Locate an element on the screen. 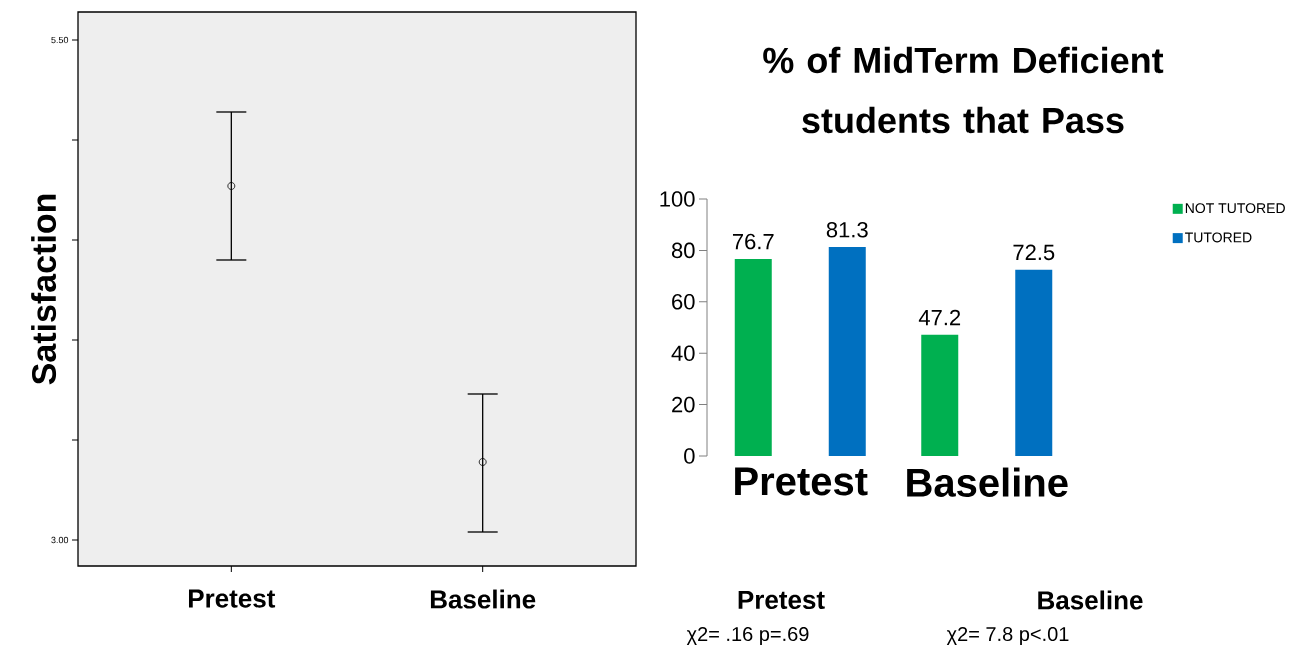 The height and width of the screenshot is (654, 1304). y-tick-label: 60 is located at coordinates (683, 302).